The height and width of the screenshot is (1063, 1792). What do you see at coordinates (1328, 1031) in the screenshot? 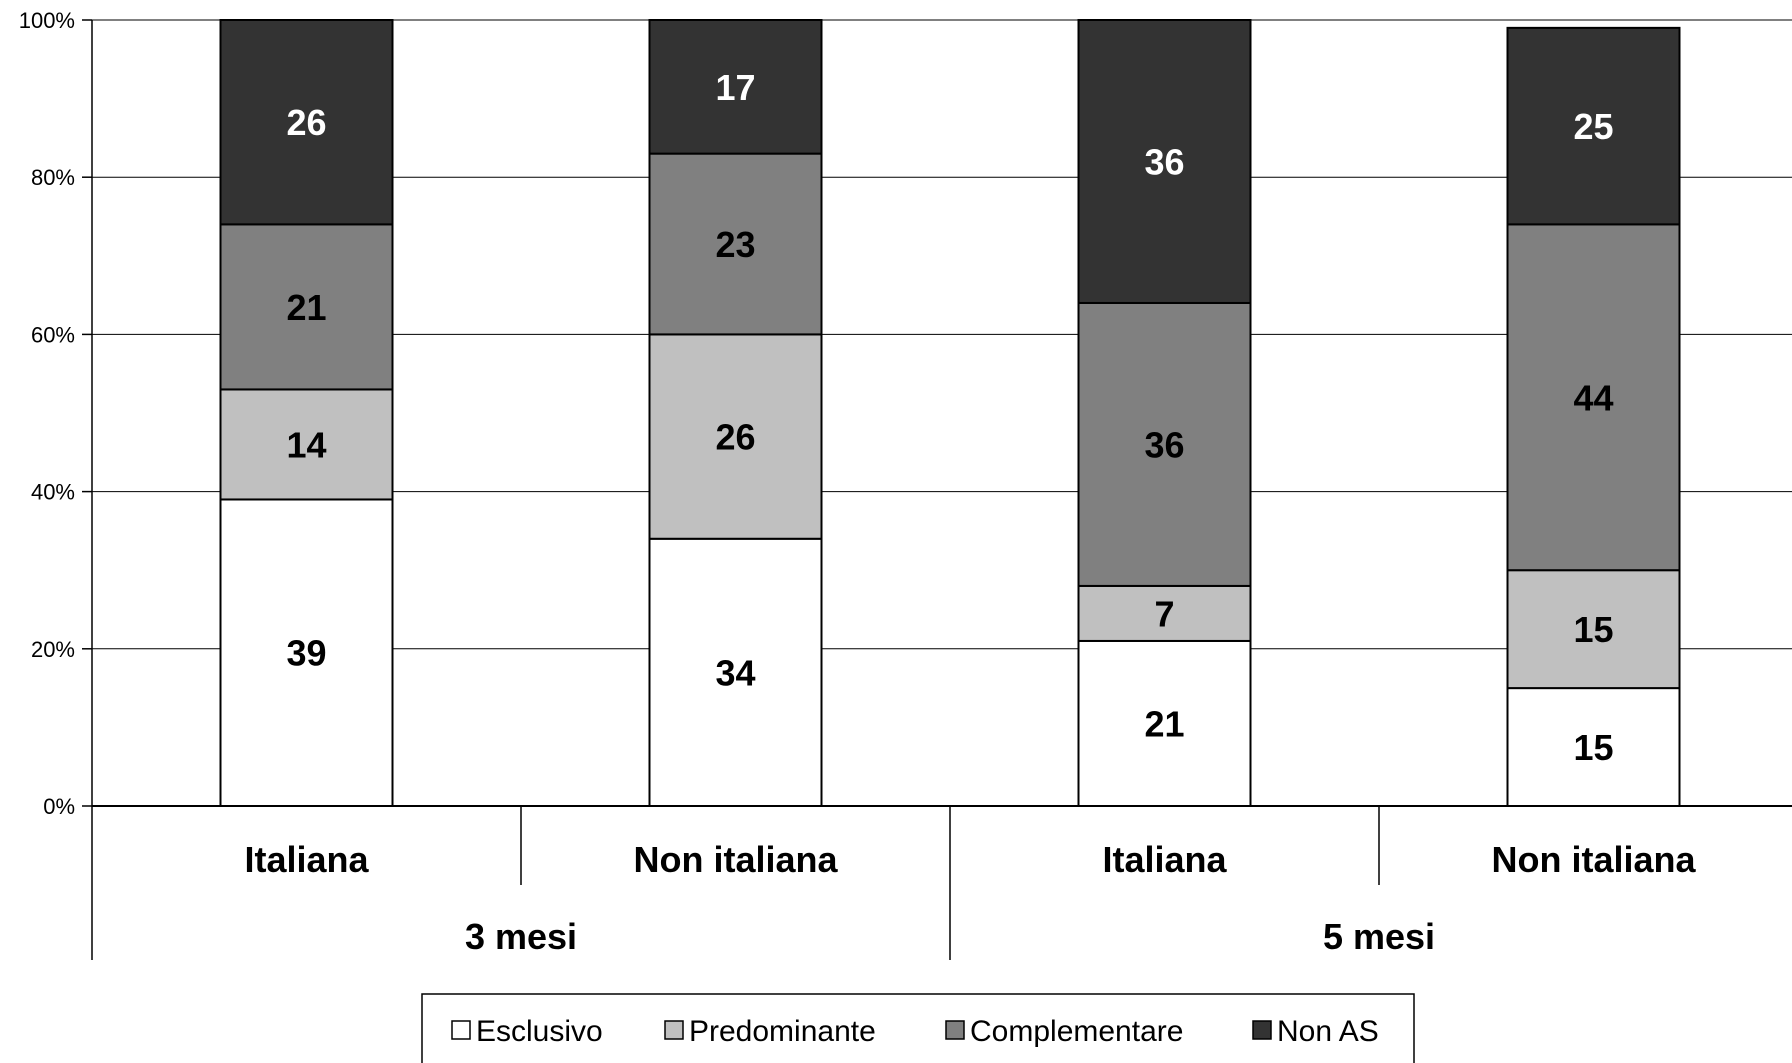
I see `legend-label: Non AS` at bounding box center [1328, 1031].